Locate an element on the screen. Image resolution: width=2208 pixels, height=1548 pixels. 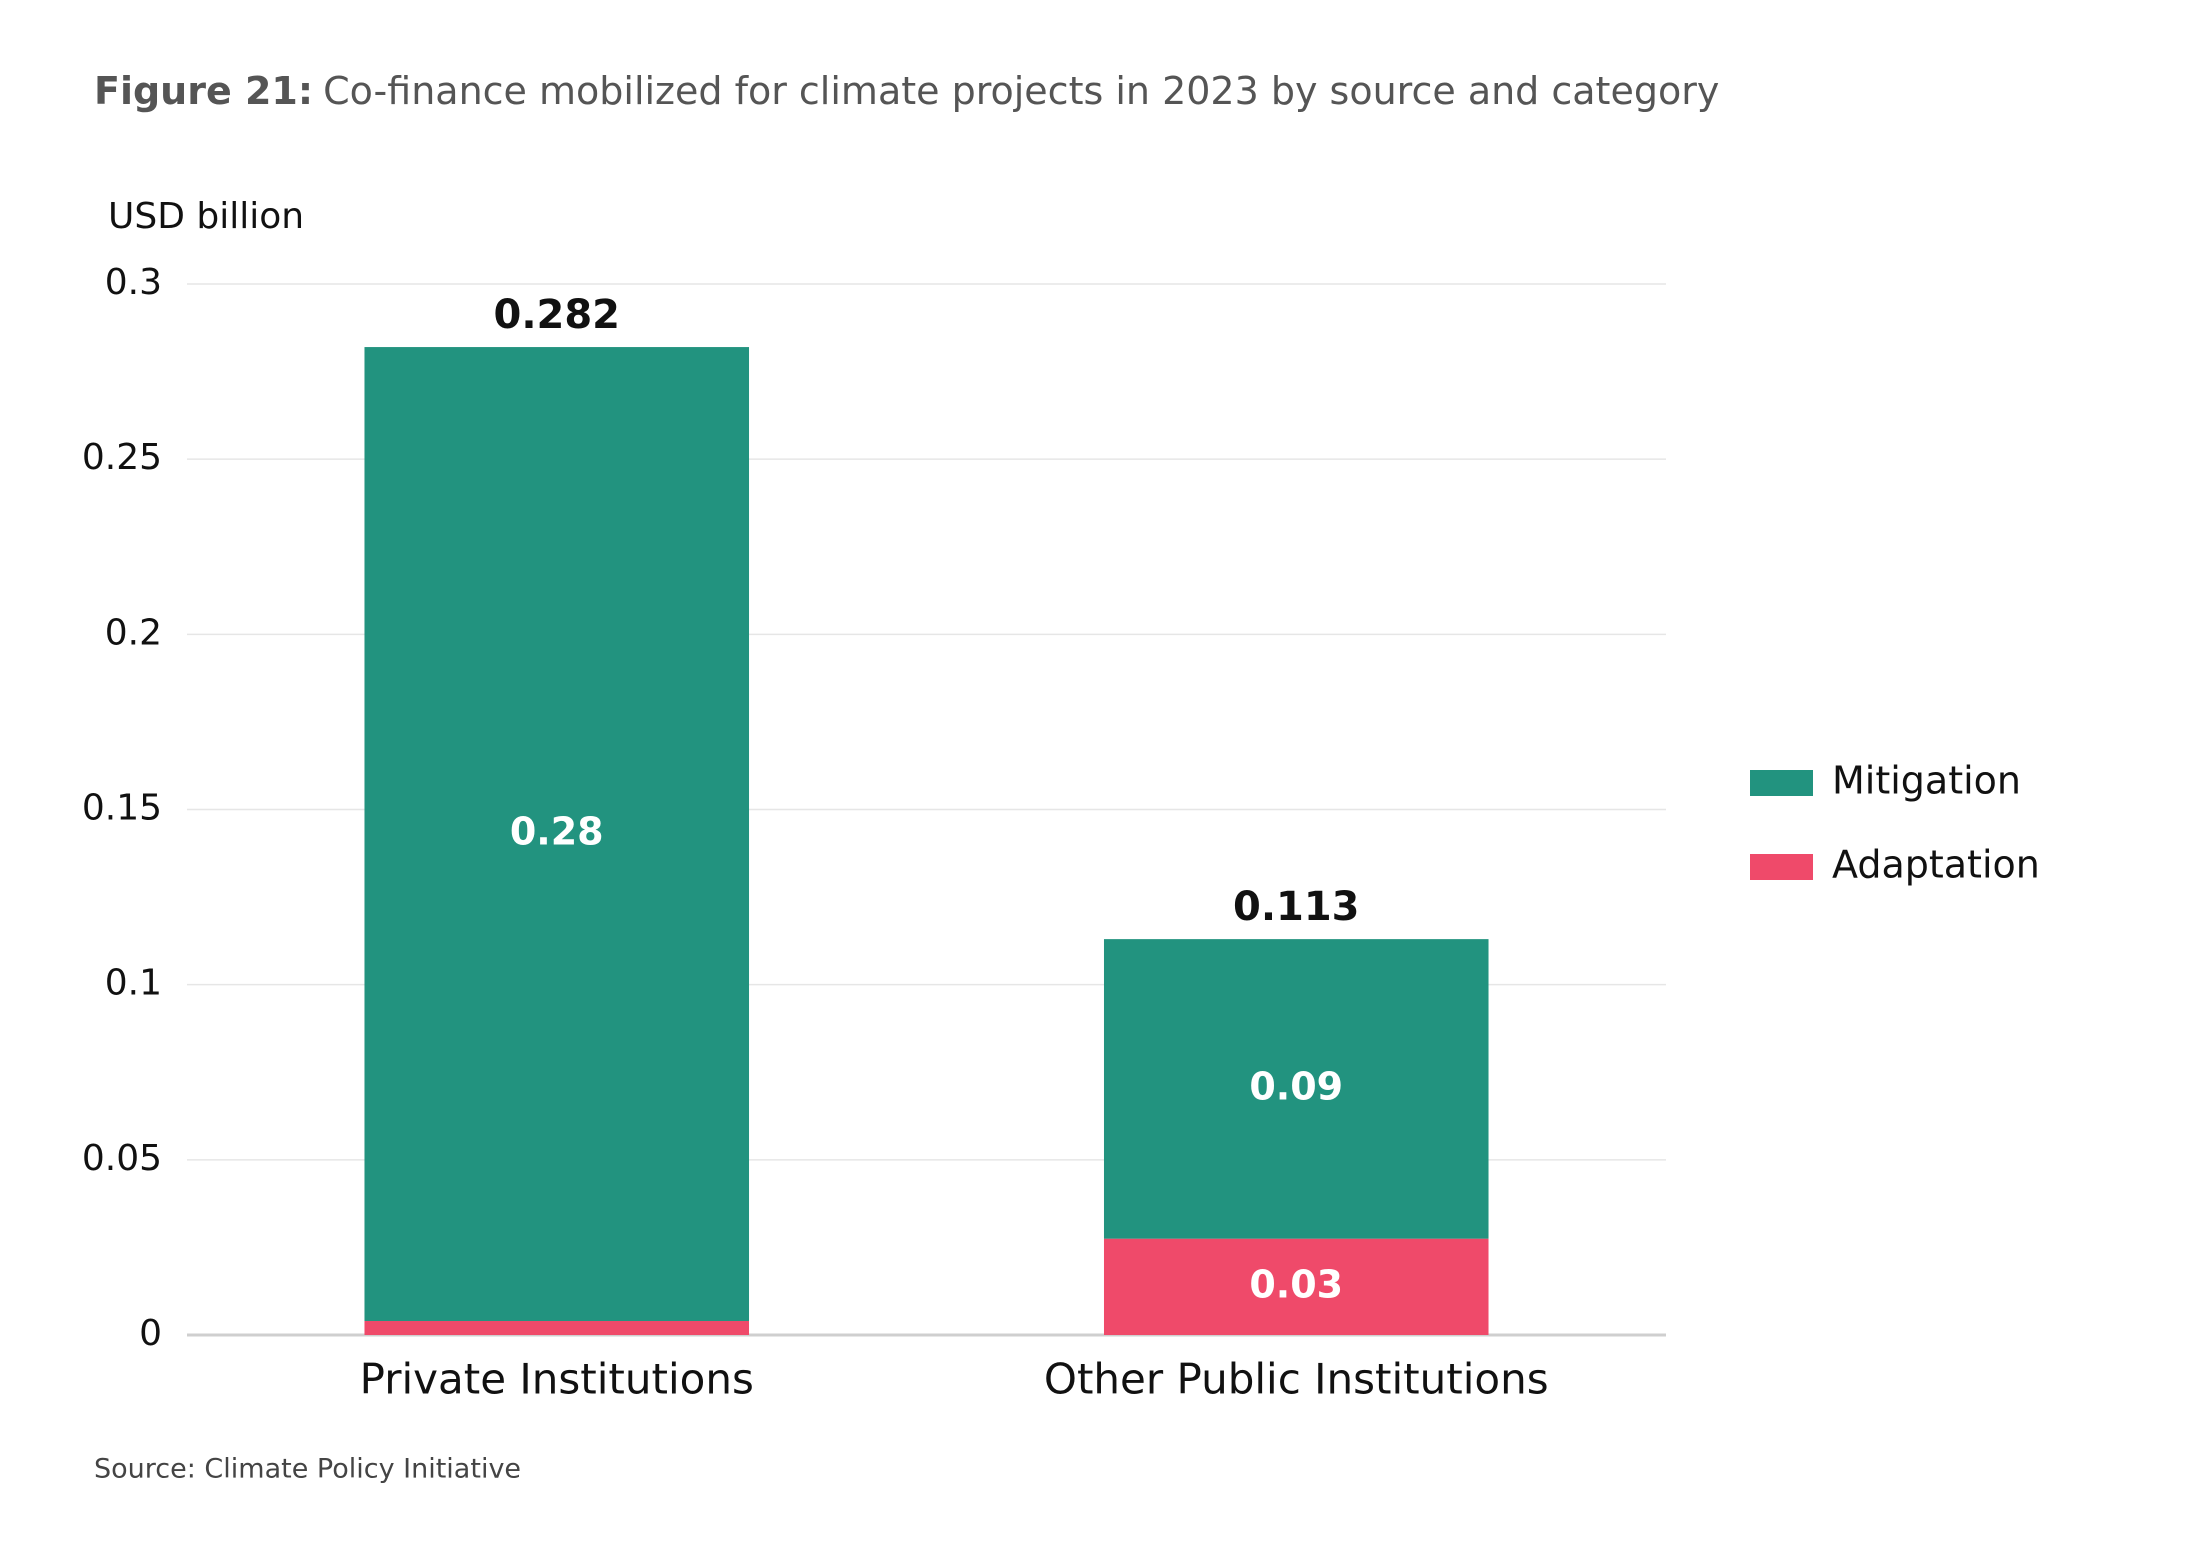
y-tick-label: 0.3 is located at coordinates (133, 282).